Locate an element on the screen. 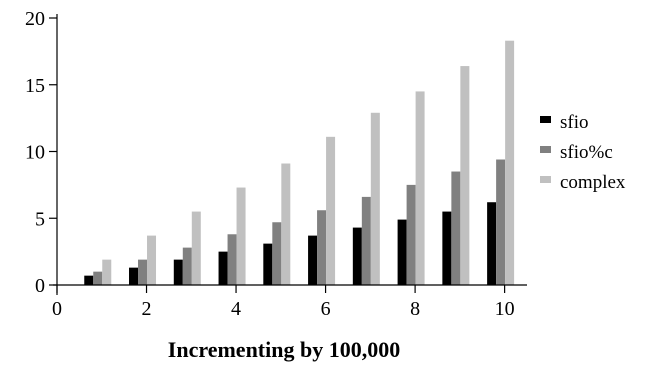 This screenshot has height=365, width=647. legend-label-sfio: sfio is located at coordinates (574, 122).